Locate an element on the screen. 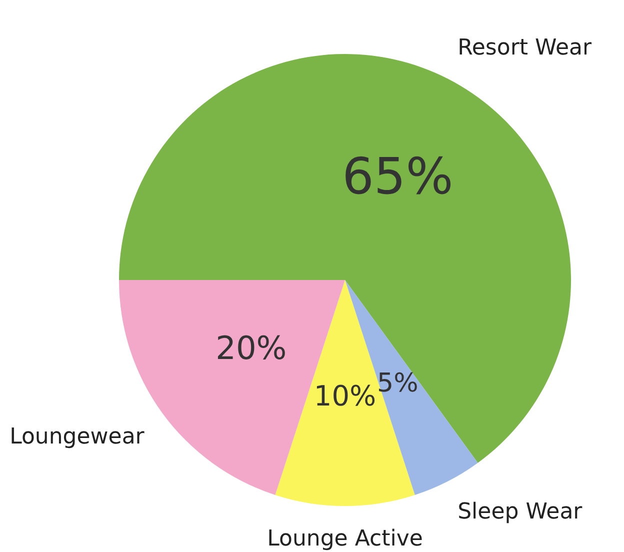 The width and height of the screenshot is (624, 552). slice-label: Resort Wear is located at coordinates (525, 48).